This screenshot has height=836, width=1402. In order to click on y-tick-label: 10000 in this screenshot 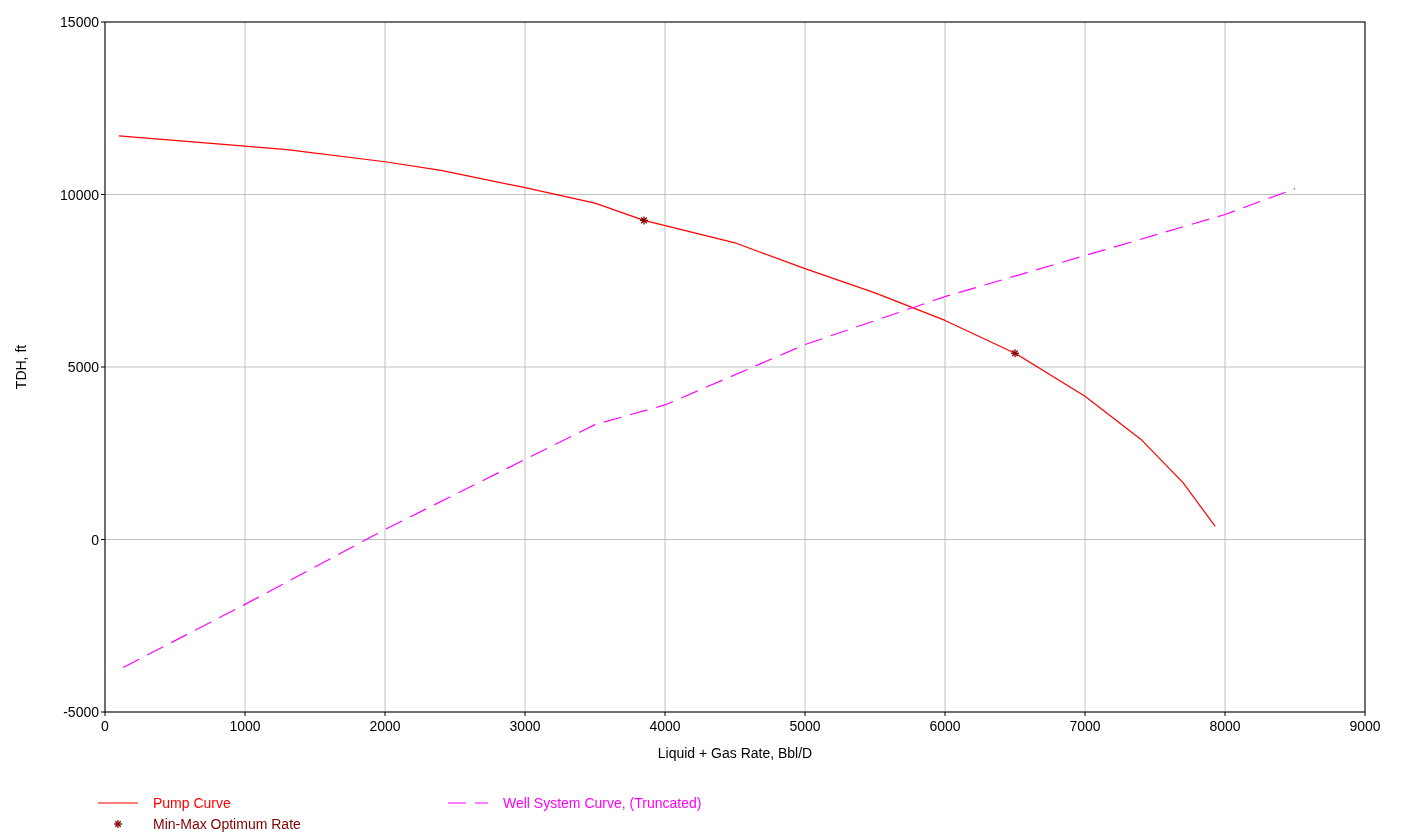, I will do `click(80, 194)`.